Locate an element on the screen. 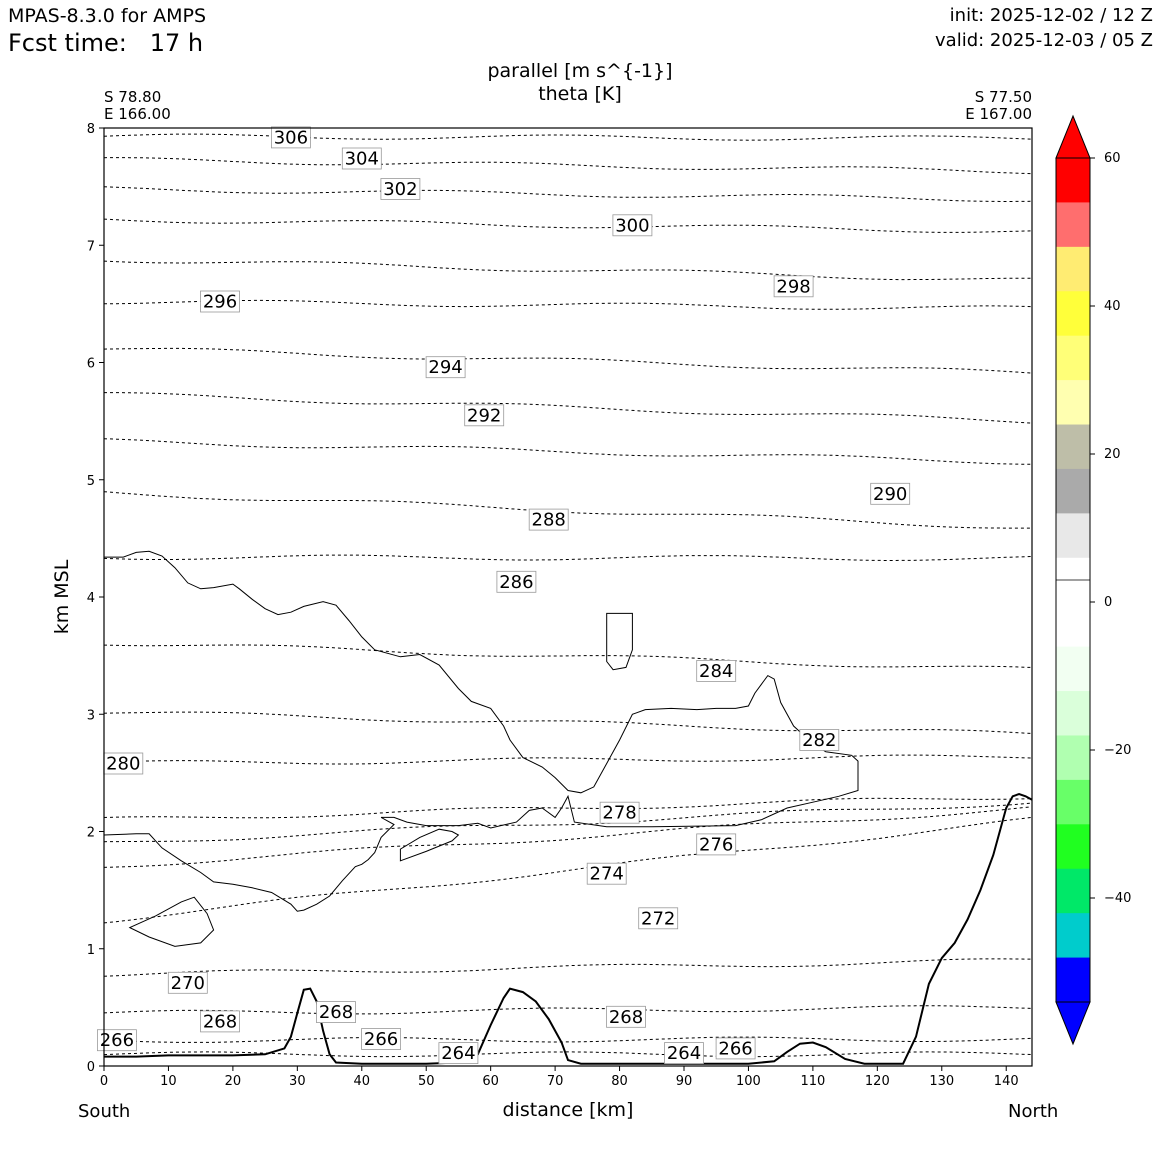 This screenshot has width=1160, height=1160. contour-label: 288 is located at coordinates (549, 520).